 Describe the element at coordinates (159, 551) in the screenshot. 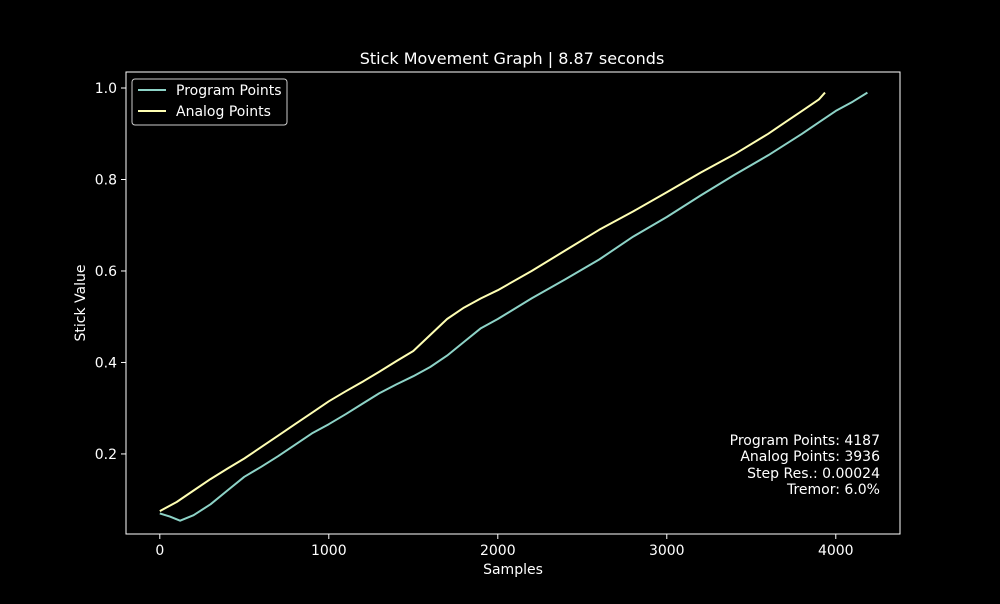

I see `x-tick-label: 0` at that location.